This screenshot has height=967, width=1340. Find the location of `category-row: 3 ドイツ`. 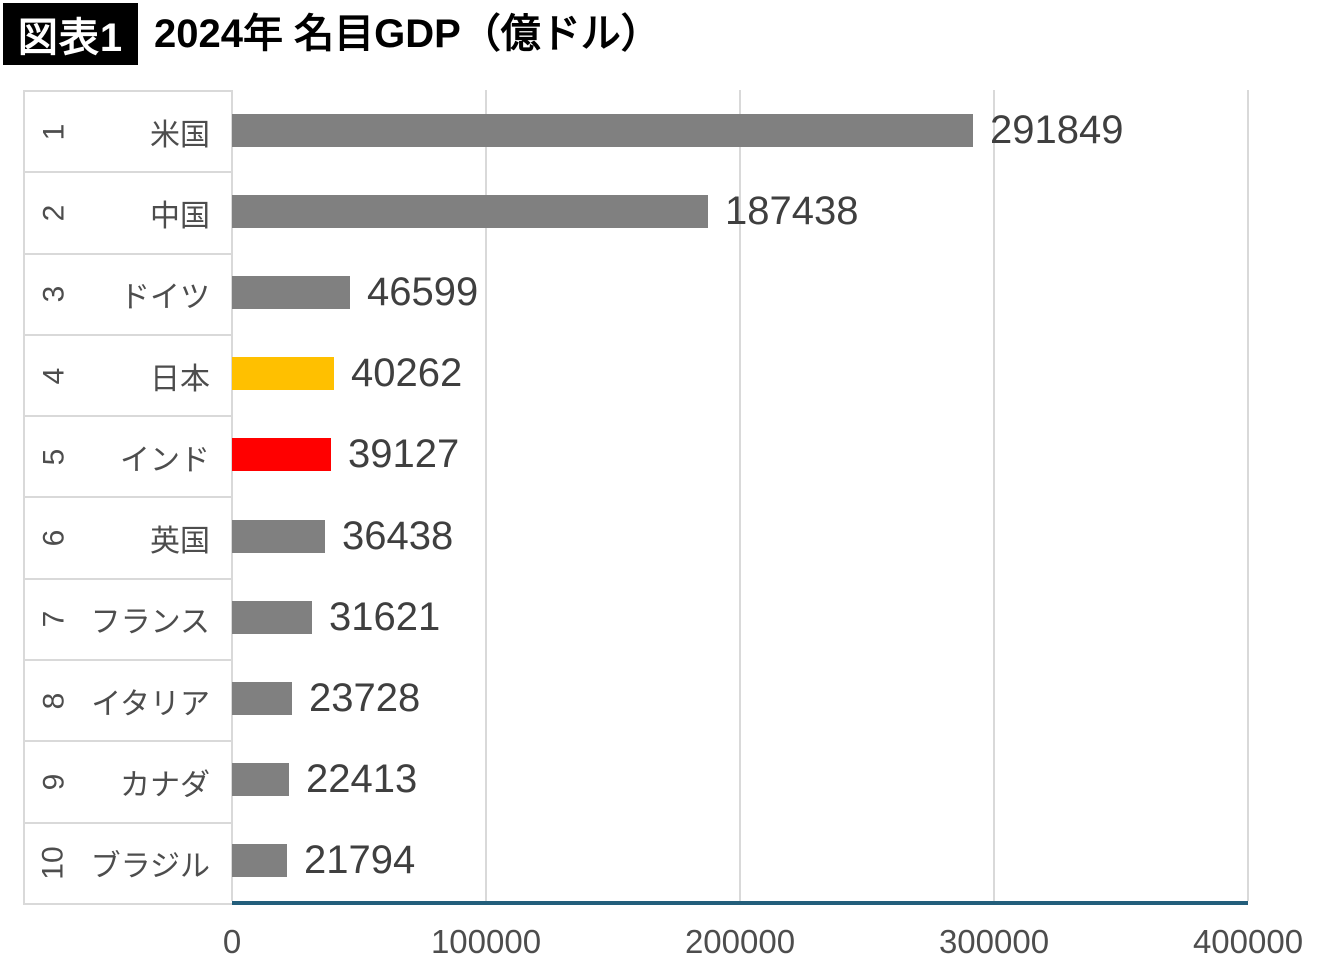

category-row: 3 ドイツ is located at coordinates (128, 295).